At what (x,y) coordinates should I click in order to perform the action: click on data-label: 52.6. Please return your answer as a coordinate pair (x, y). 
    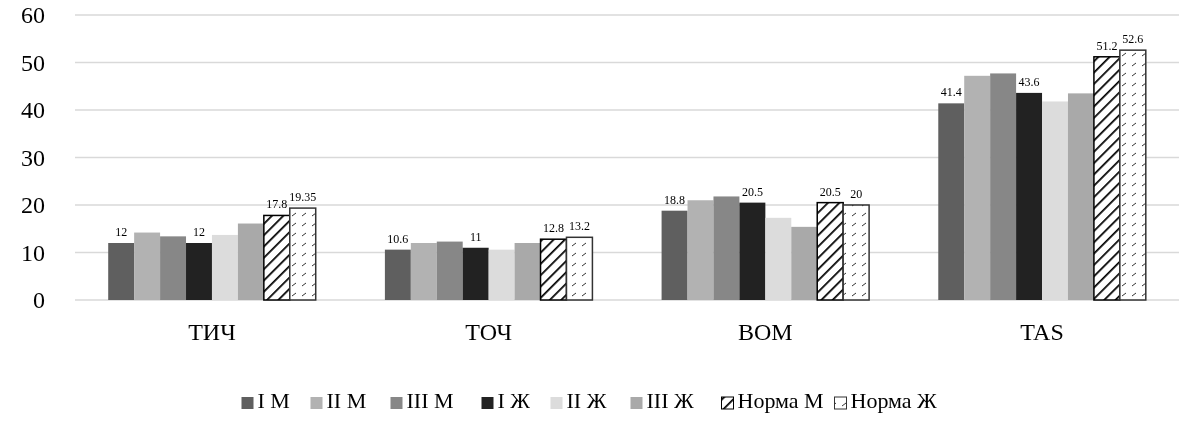
    Looking at the image, I should click on (1133, 39).